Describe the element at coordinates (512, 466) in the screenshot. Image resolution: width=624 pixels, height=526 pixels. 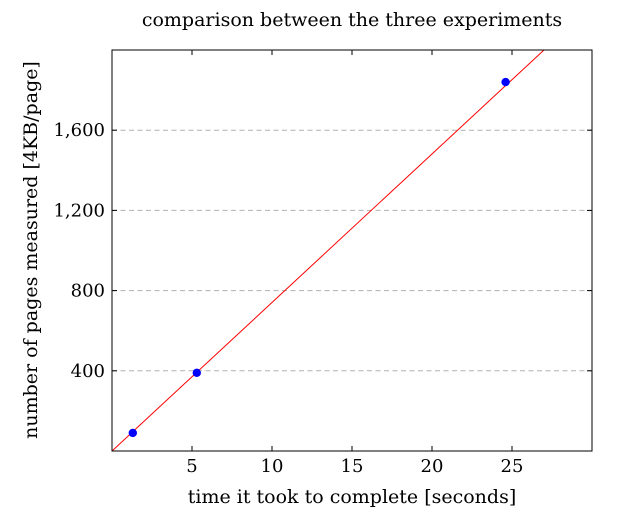
I see `x-tick-label: 25` at that location.